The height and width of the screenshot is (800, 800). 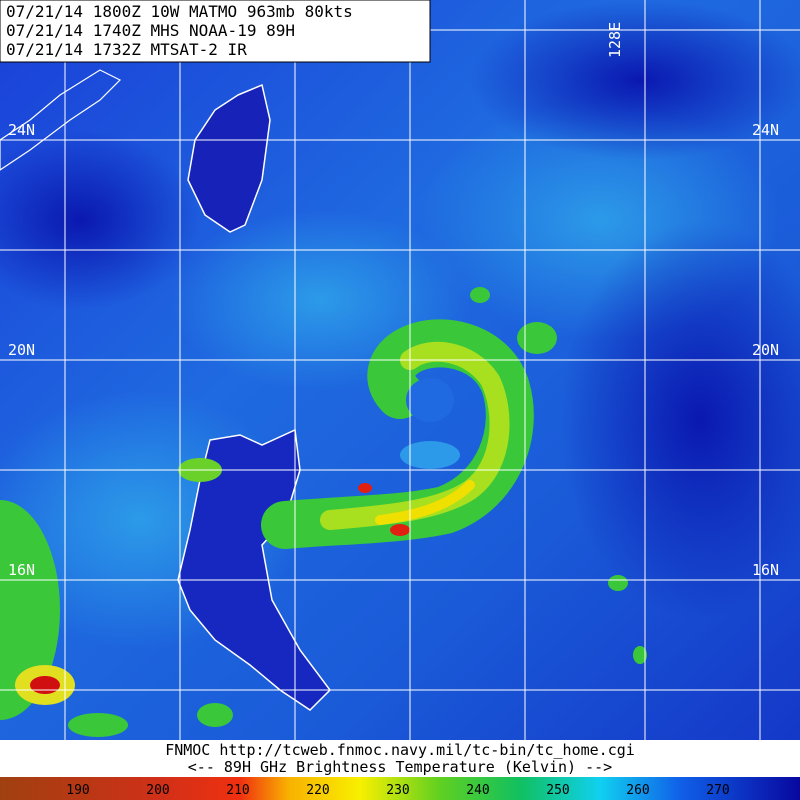 What do you see at coordinates (317, 790) in the screenshot?
I see `color-bar-tick-label: 220` at bounding box center [317, 790].